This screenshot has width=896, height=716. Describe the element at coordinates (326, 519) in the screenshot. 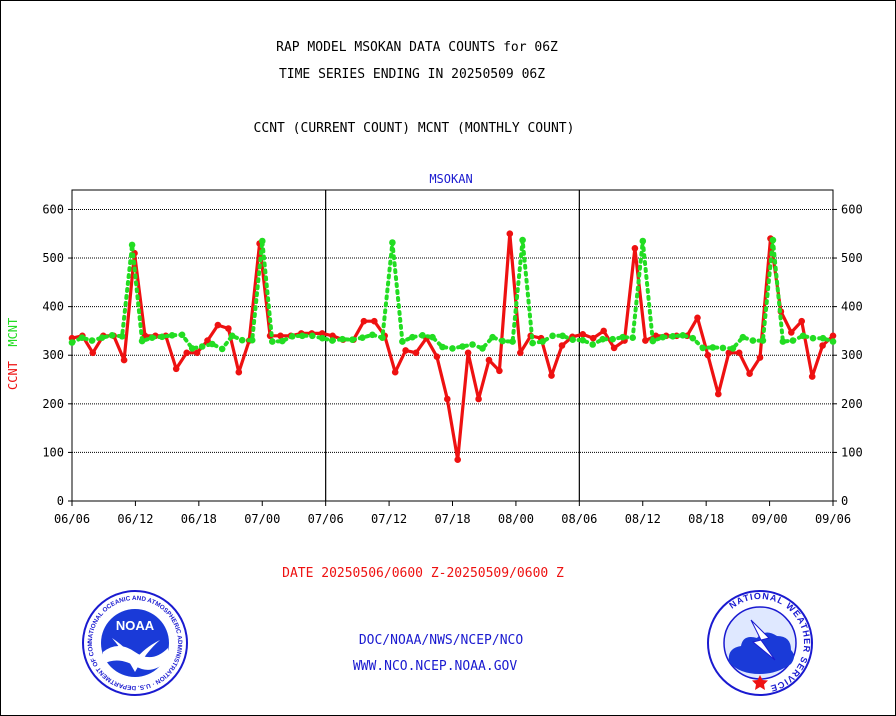

I see `x-tick-label: 07/06` at that location.